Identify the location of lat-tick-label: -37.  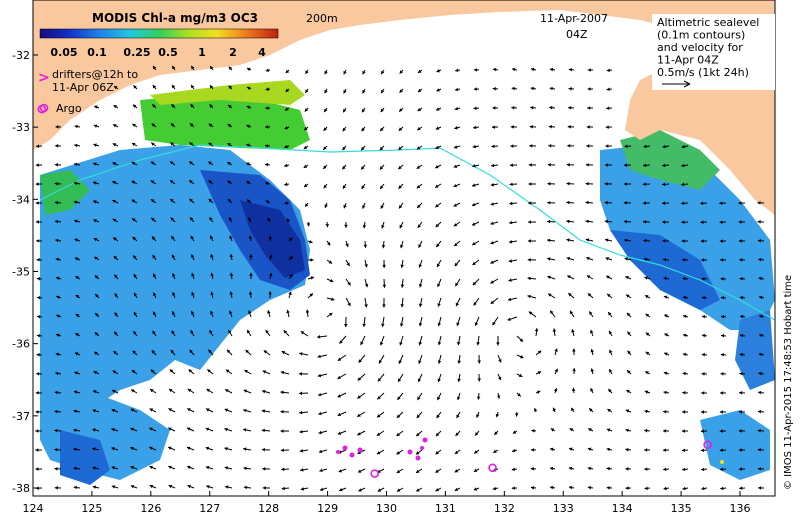
(21, 416).